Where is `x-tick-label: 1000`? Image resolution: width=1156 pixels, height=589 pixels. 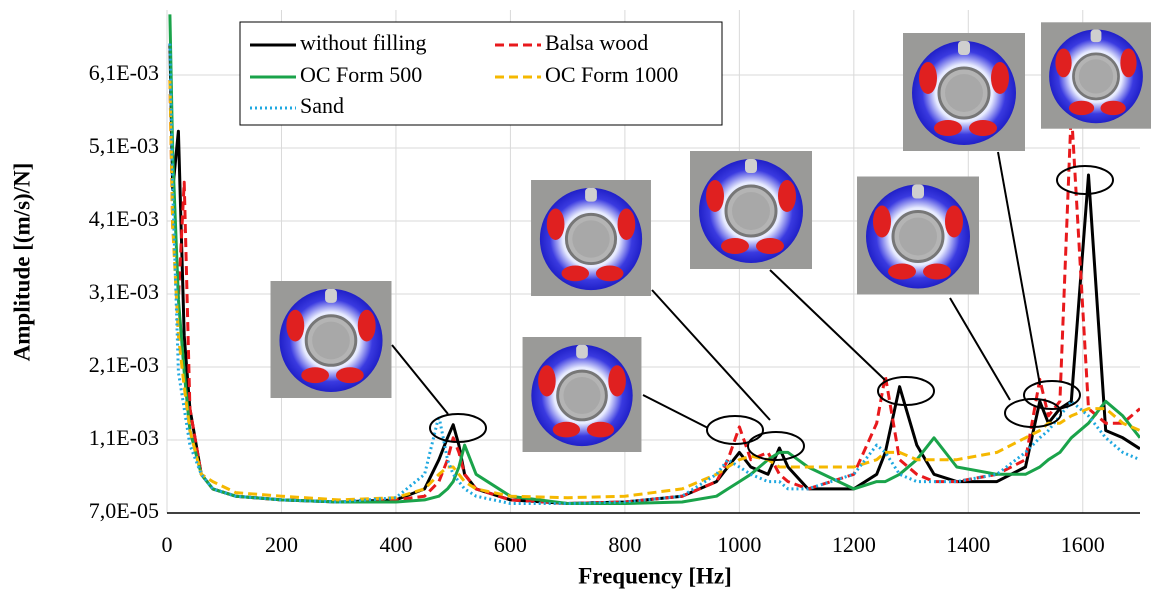 x-tick-label: 1000 is located at coordinates (739, 544).